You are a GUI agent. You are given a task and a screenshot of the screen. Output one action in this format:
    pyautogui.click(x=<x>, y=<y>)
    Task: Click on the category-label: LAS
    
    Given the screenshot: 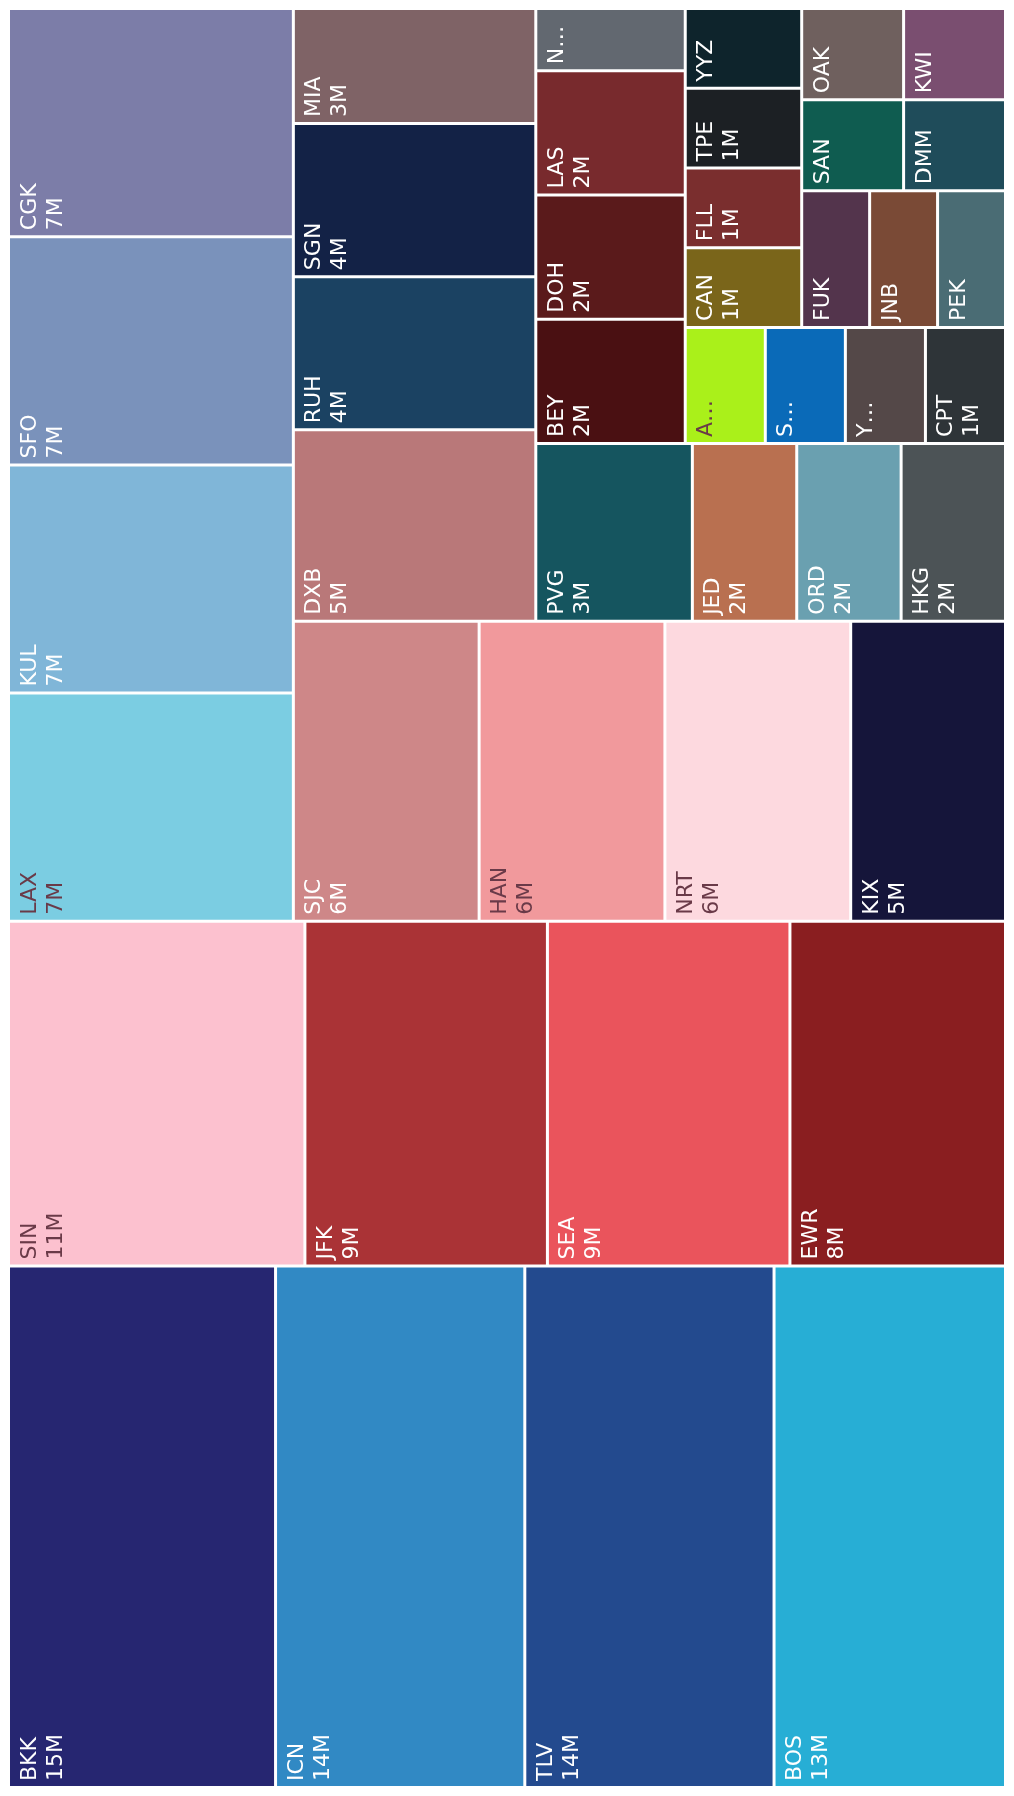 What is the action you would take?
    pyautogui.click(x=555, y=167)
    